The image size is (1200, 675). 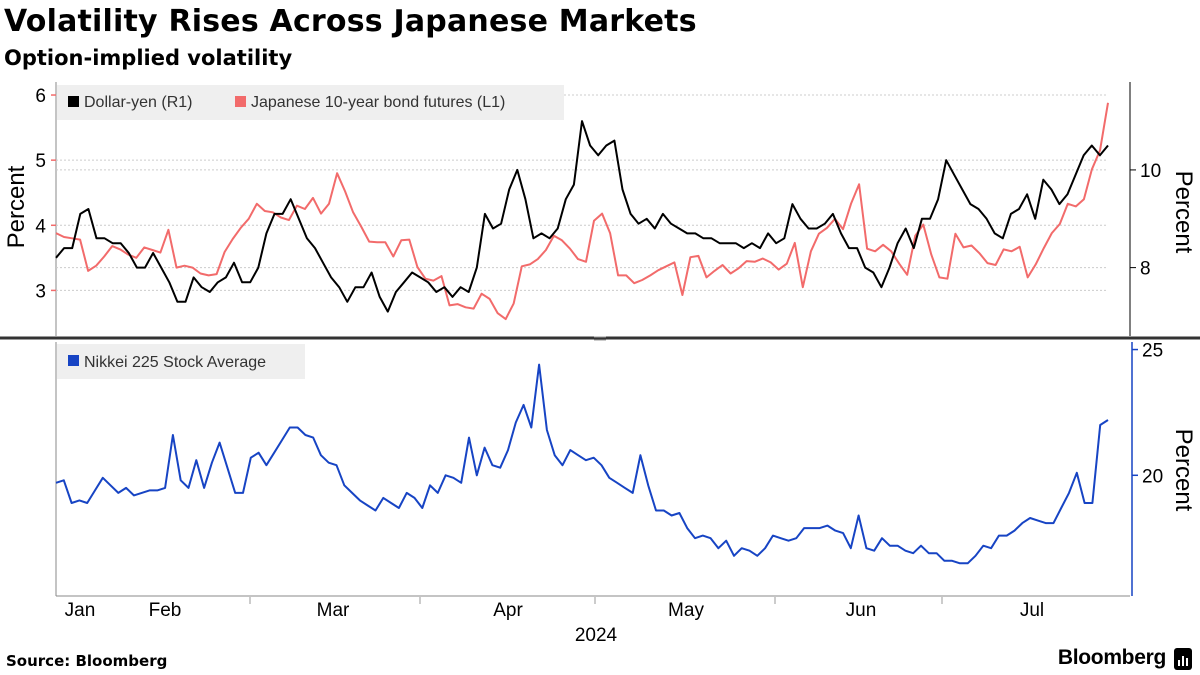 I want to click on right-tick-label-8: 8, so click(x=1145, y=269).